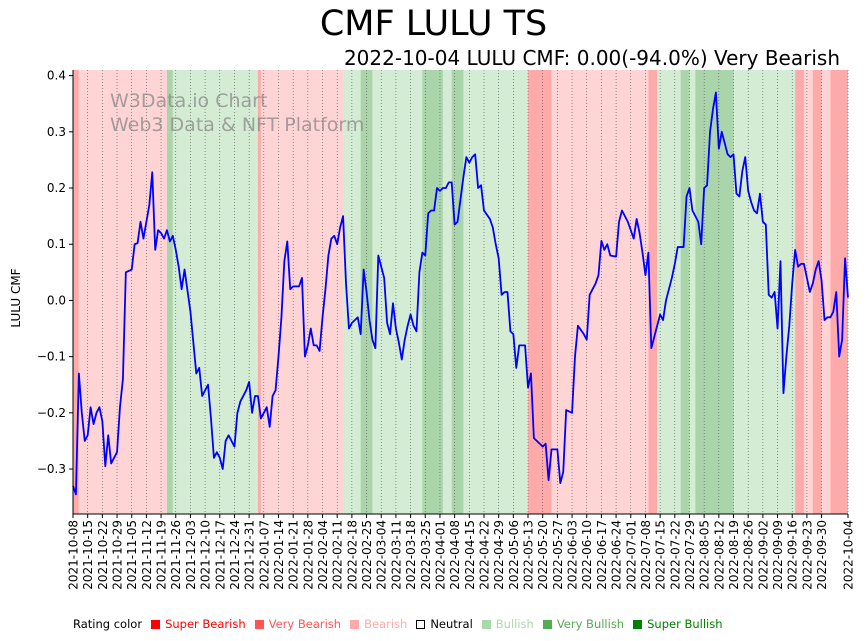  What do you see at coordinates (188, 101) in the screenshot?
I see `watermark-line-1: W3Data.io Chart` at bounding box center [188, 101].